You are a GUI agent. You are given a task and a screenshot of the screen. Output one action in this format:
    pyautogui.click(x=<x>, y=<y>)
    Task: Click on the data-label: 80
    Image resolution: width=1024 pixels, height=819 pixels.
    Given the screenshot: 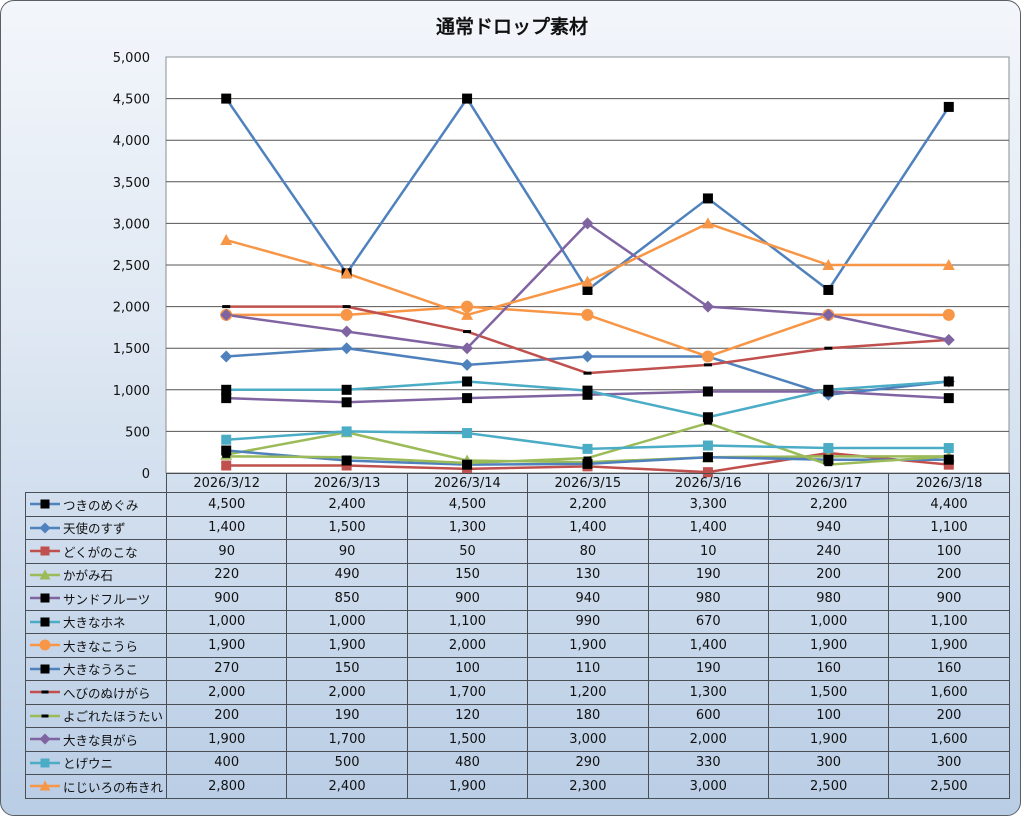 What is the action you would take?
    pyautogui.click(x=588, y=551)
    